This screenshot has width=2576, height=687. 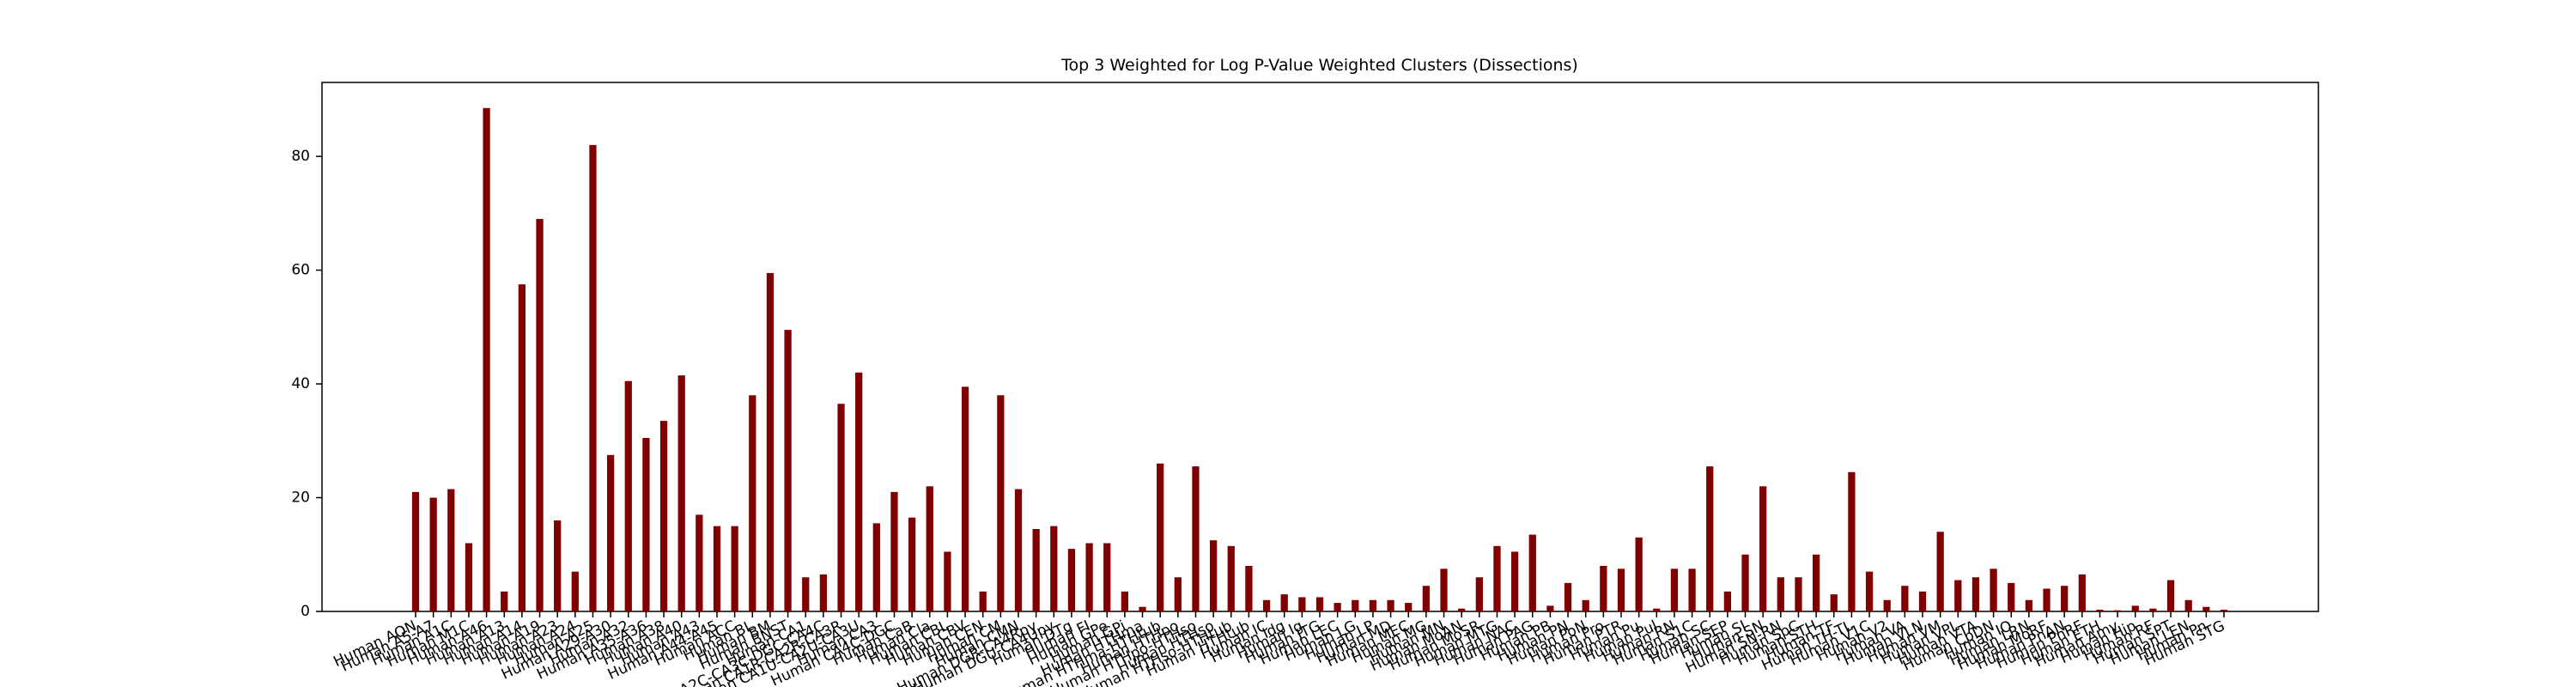 I want to click on y-tick-label: 80, so click(x=301, y=156).